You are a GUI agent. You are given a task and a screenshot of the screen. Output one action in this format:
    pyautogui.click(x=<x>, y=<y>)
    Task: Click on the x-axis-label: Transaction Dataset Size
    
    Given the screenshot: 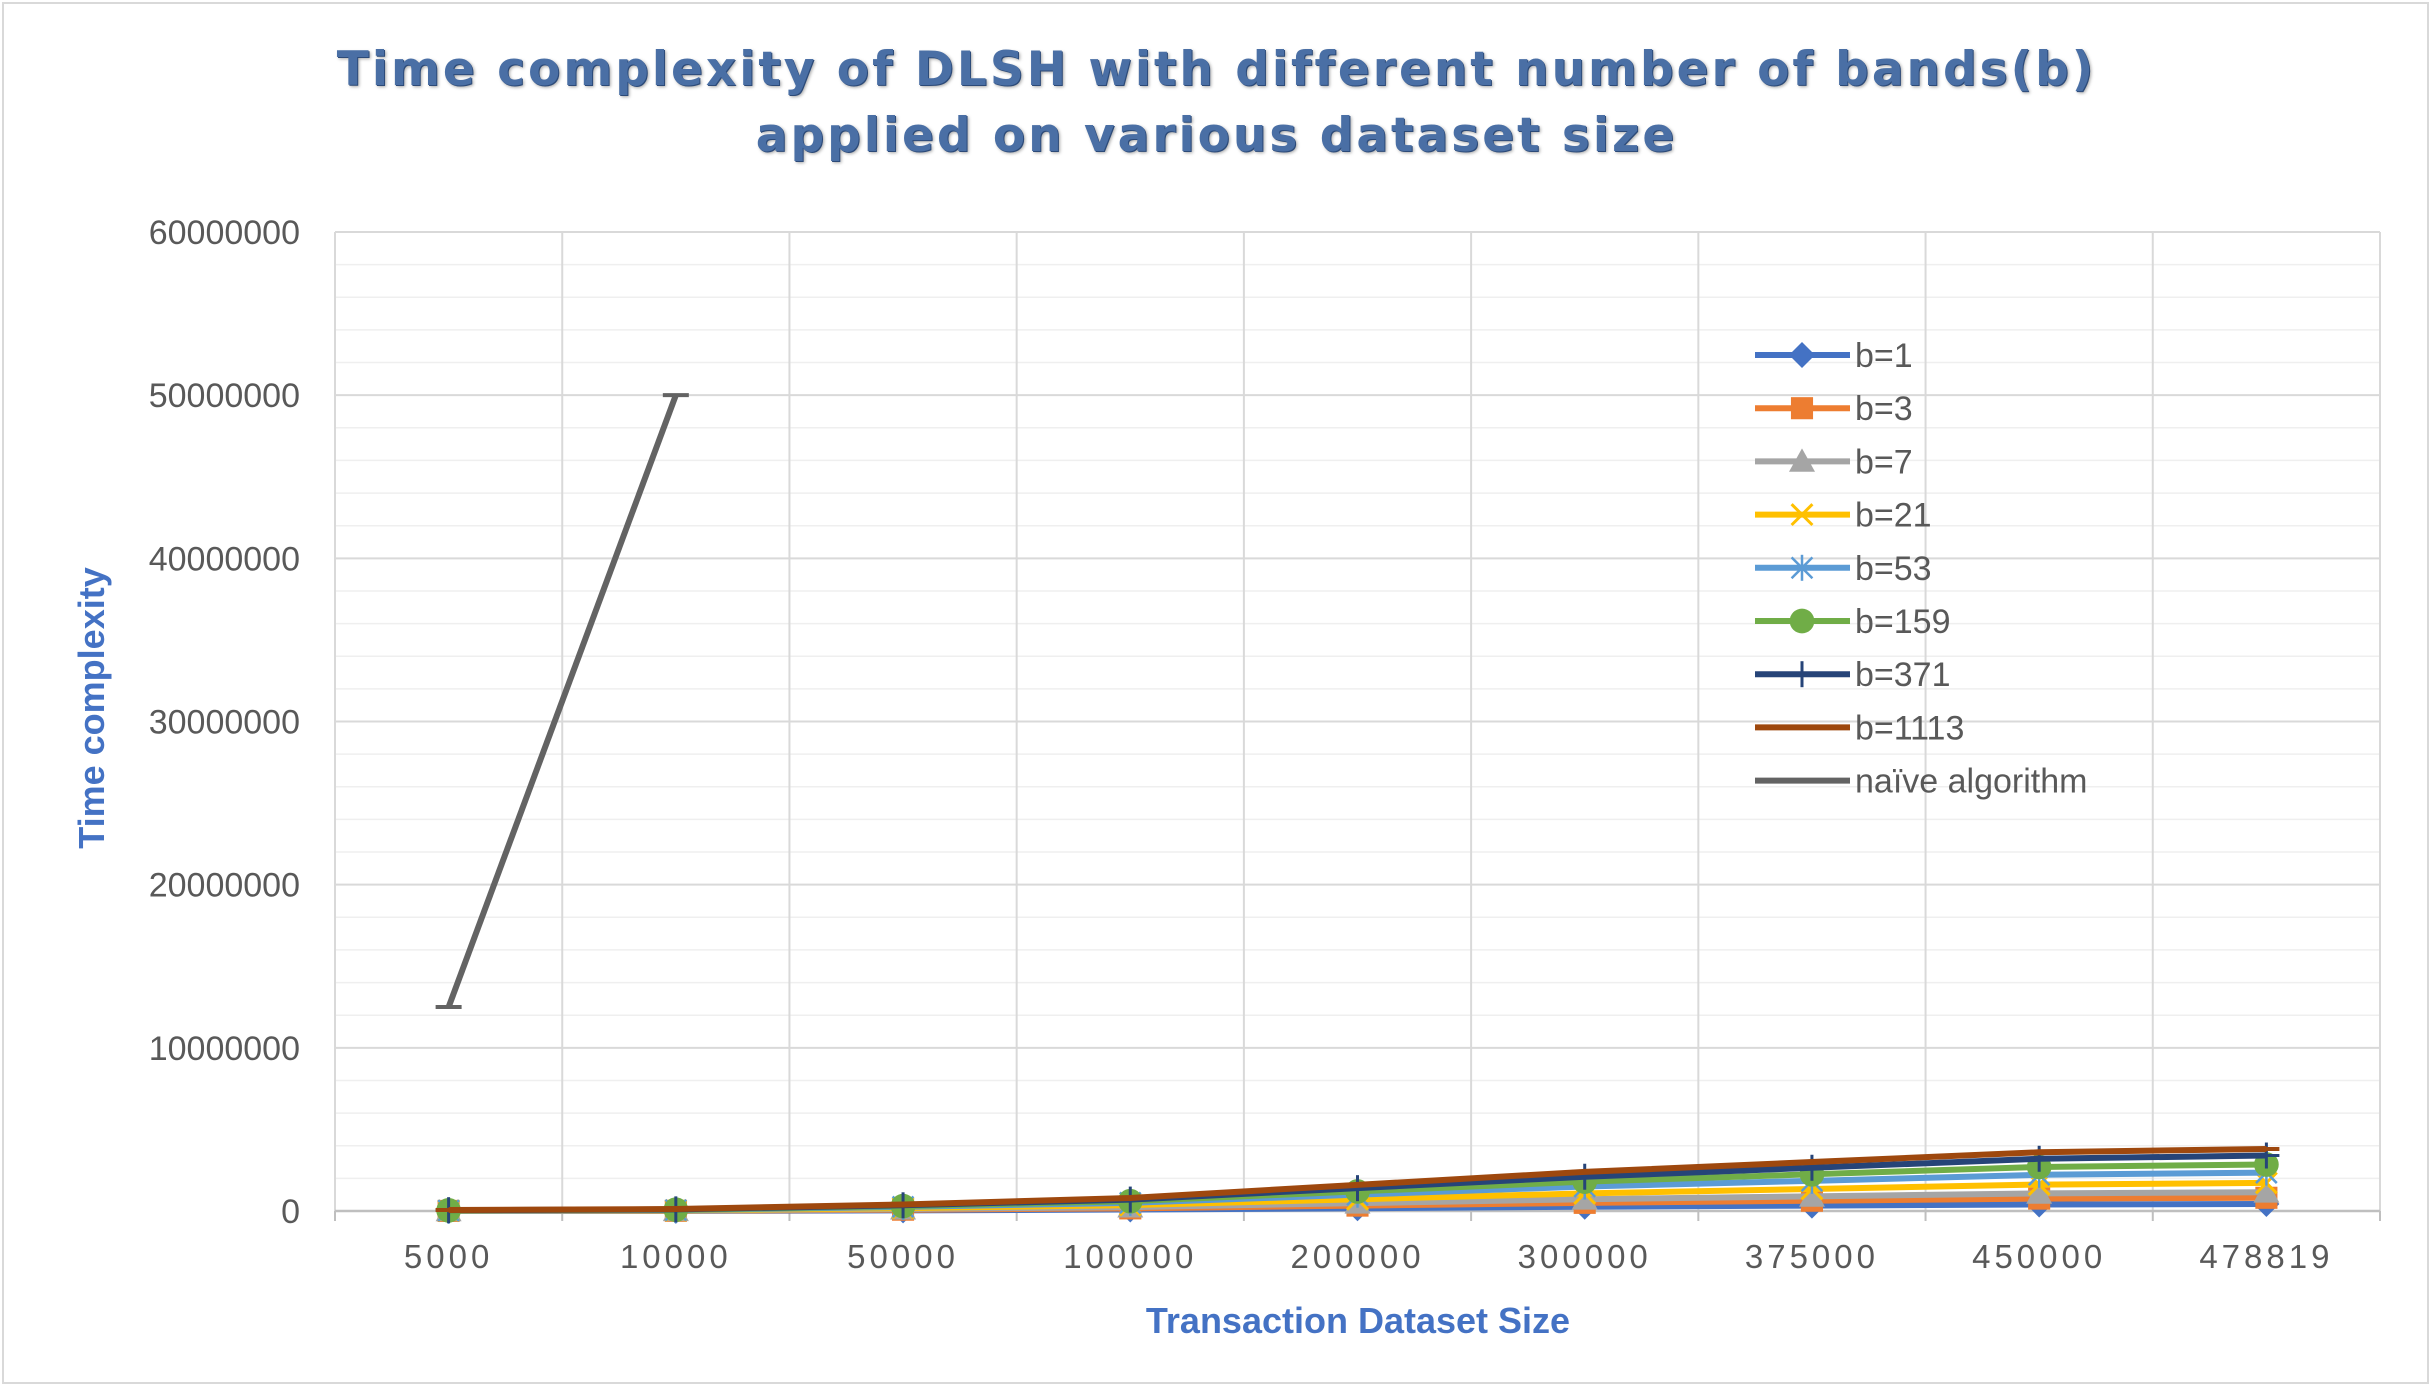 What is the action you would take?
    pyautogui.click(x=1358, y=1320)
    